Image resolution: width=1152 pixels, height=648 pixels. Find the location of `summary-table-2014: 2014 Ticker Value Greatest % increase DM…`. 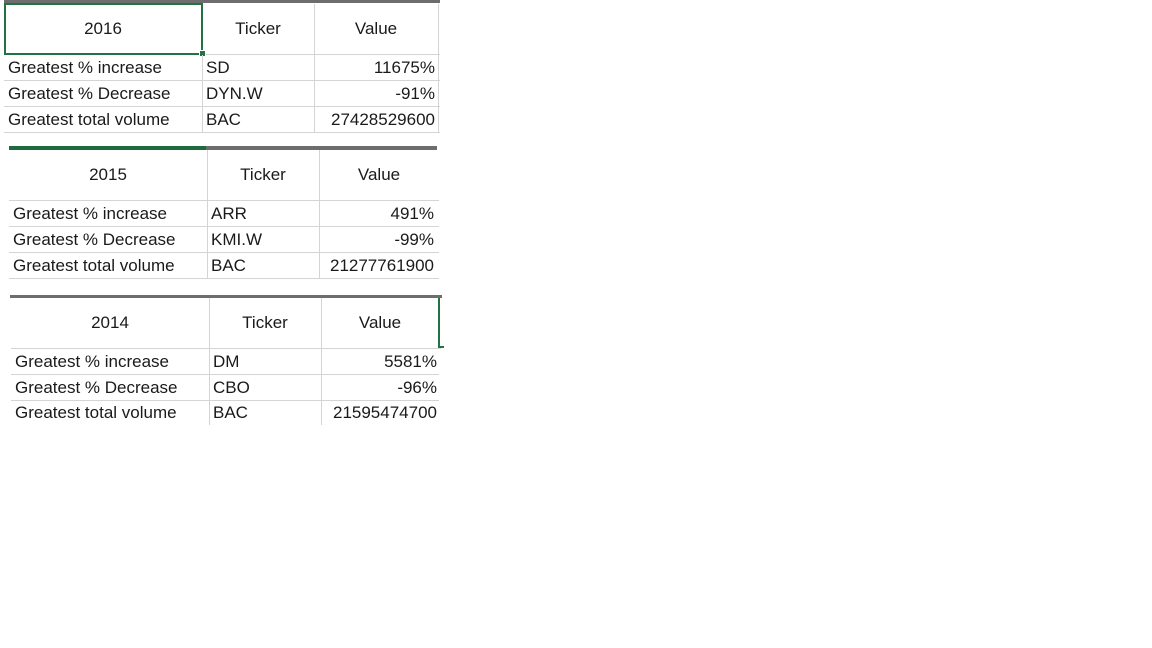

summary-table-2014: 2014 Ticker Value Greatest % increase DM… is located at coordinates (222, 362).